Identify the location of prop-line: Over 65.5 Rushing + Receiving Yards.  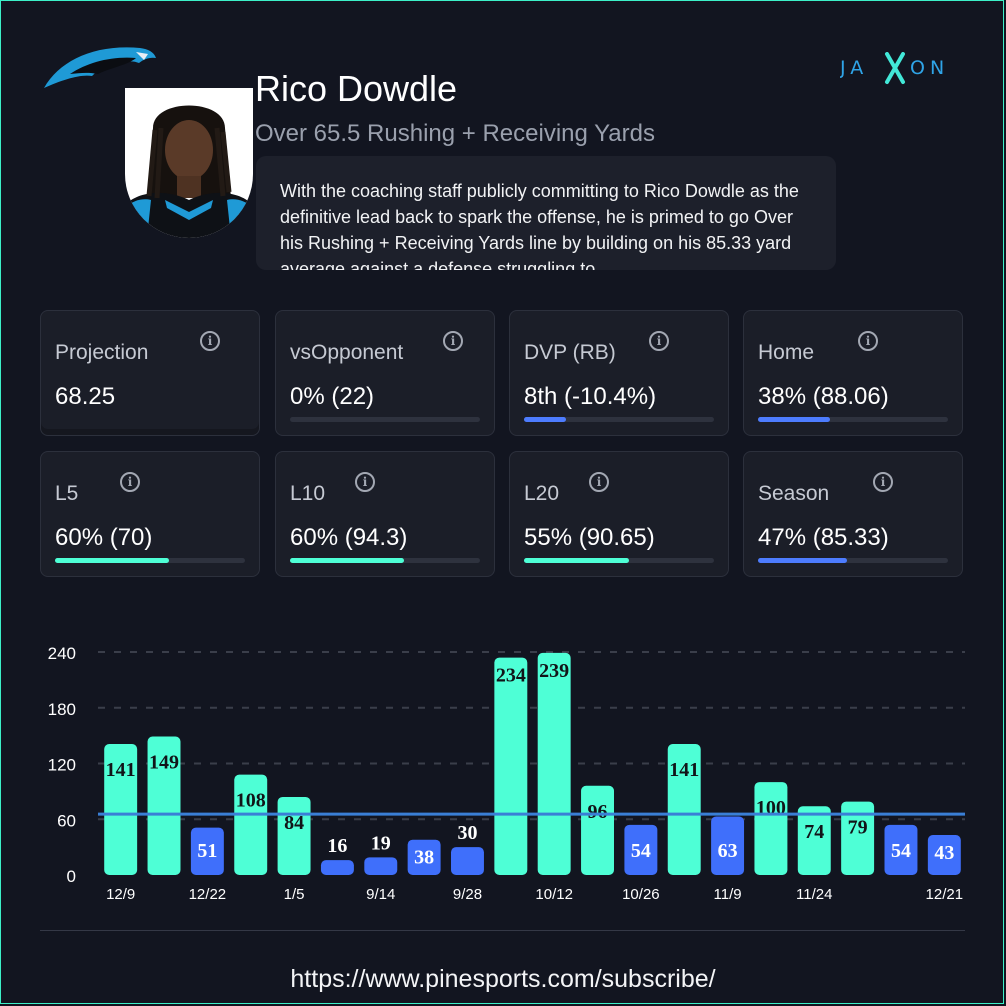
(455, 133).